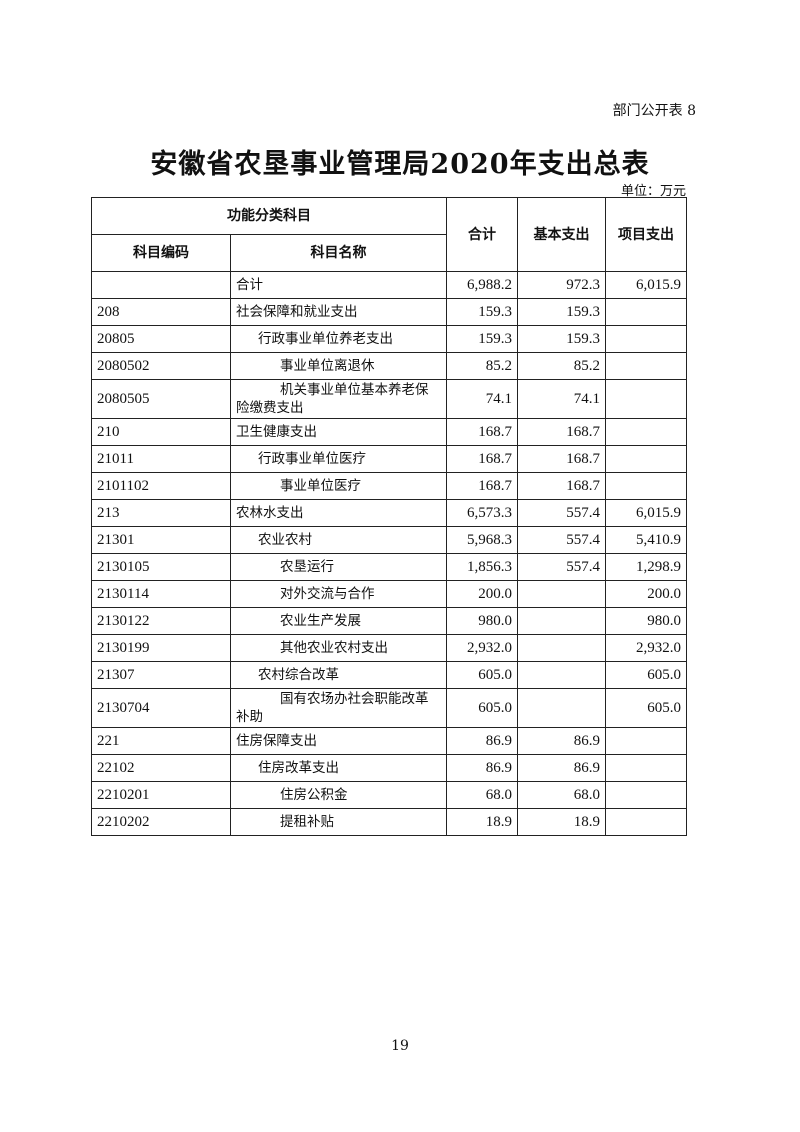 The image size is (800, 1132). I want to click on cell-basic: 68.0, so click(561, 795).